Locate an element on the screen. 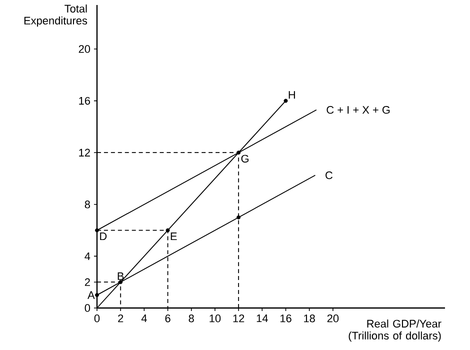 Image resolution: width=470 pixels, height=350 pixels. x-tick-label: 10 is located at coordinates (215, 318).